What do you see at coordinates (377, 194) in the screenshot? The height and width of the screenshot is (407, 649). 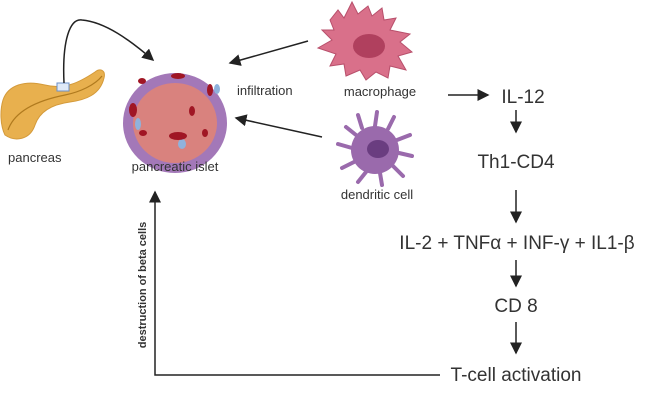 I see `dendritic-cell-label: dendritic cell` at bounding box center [377, 194].